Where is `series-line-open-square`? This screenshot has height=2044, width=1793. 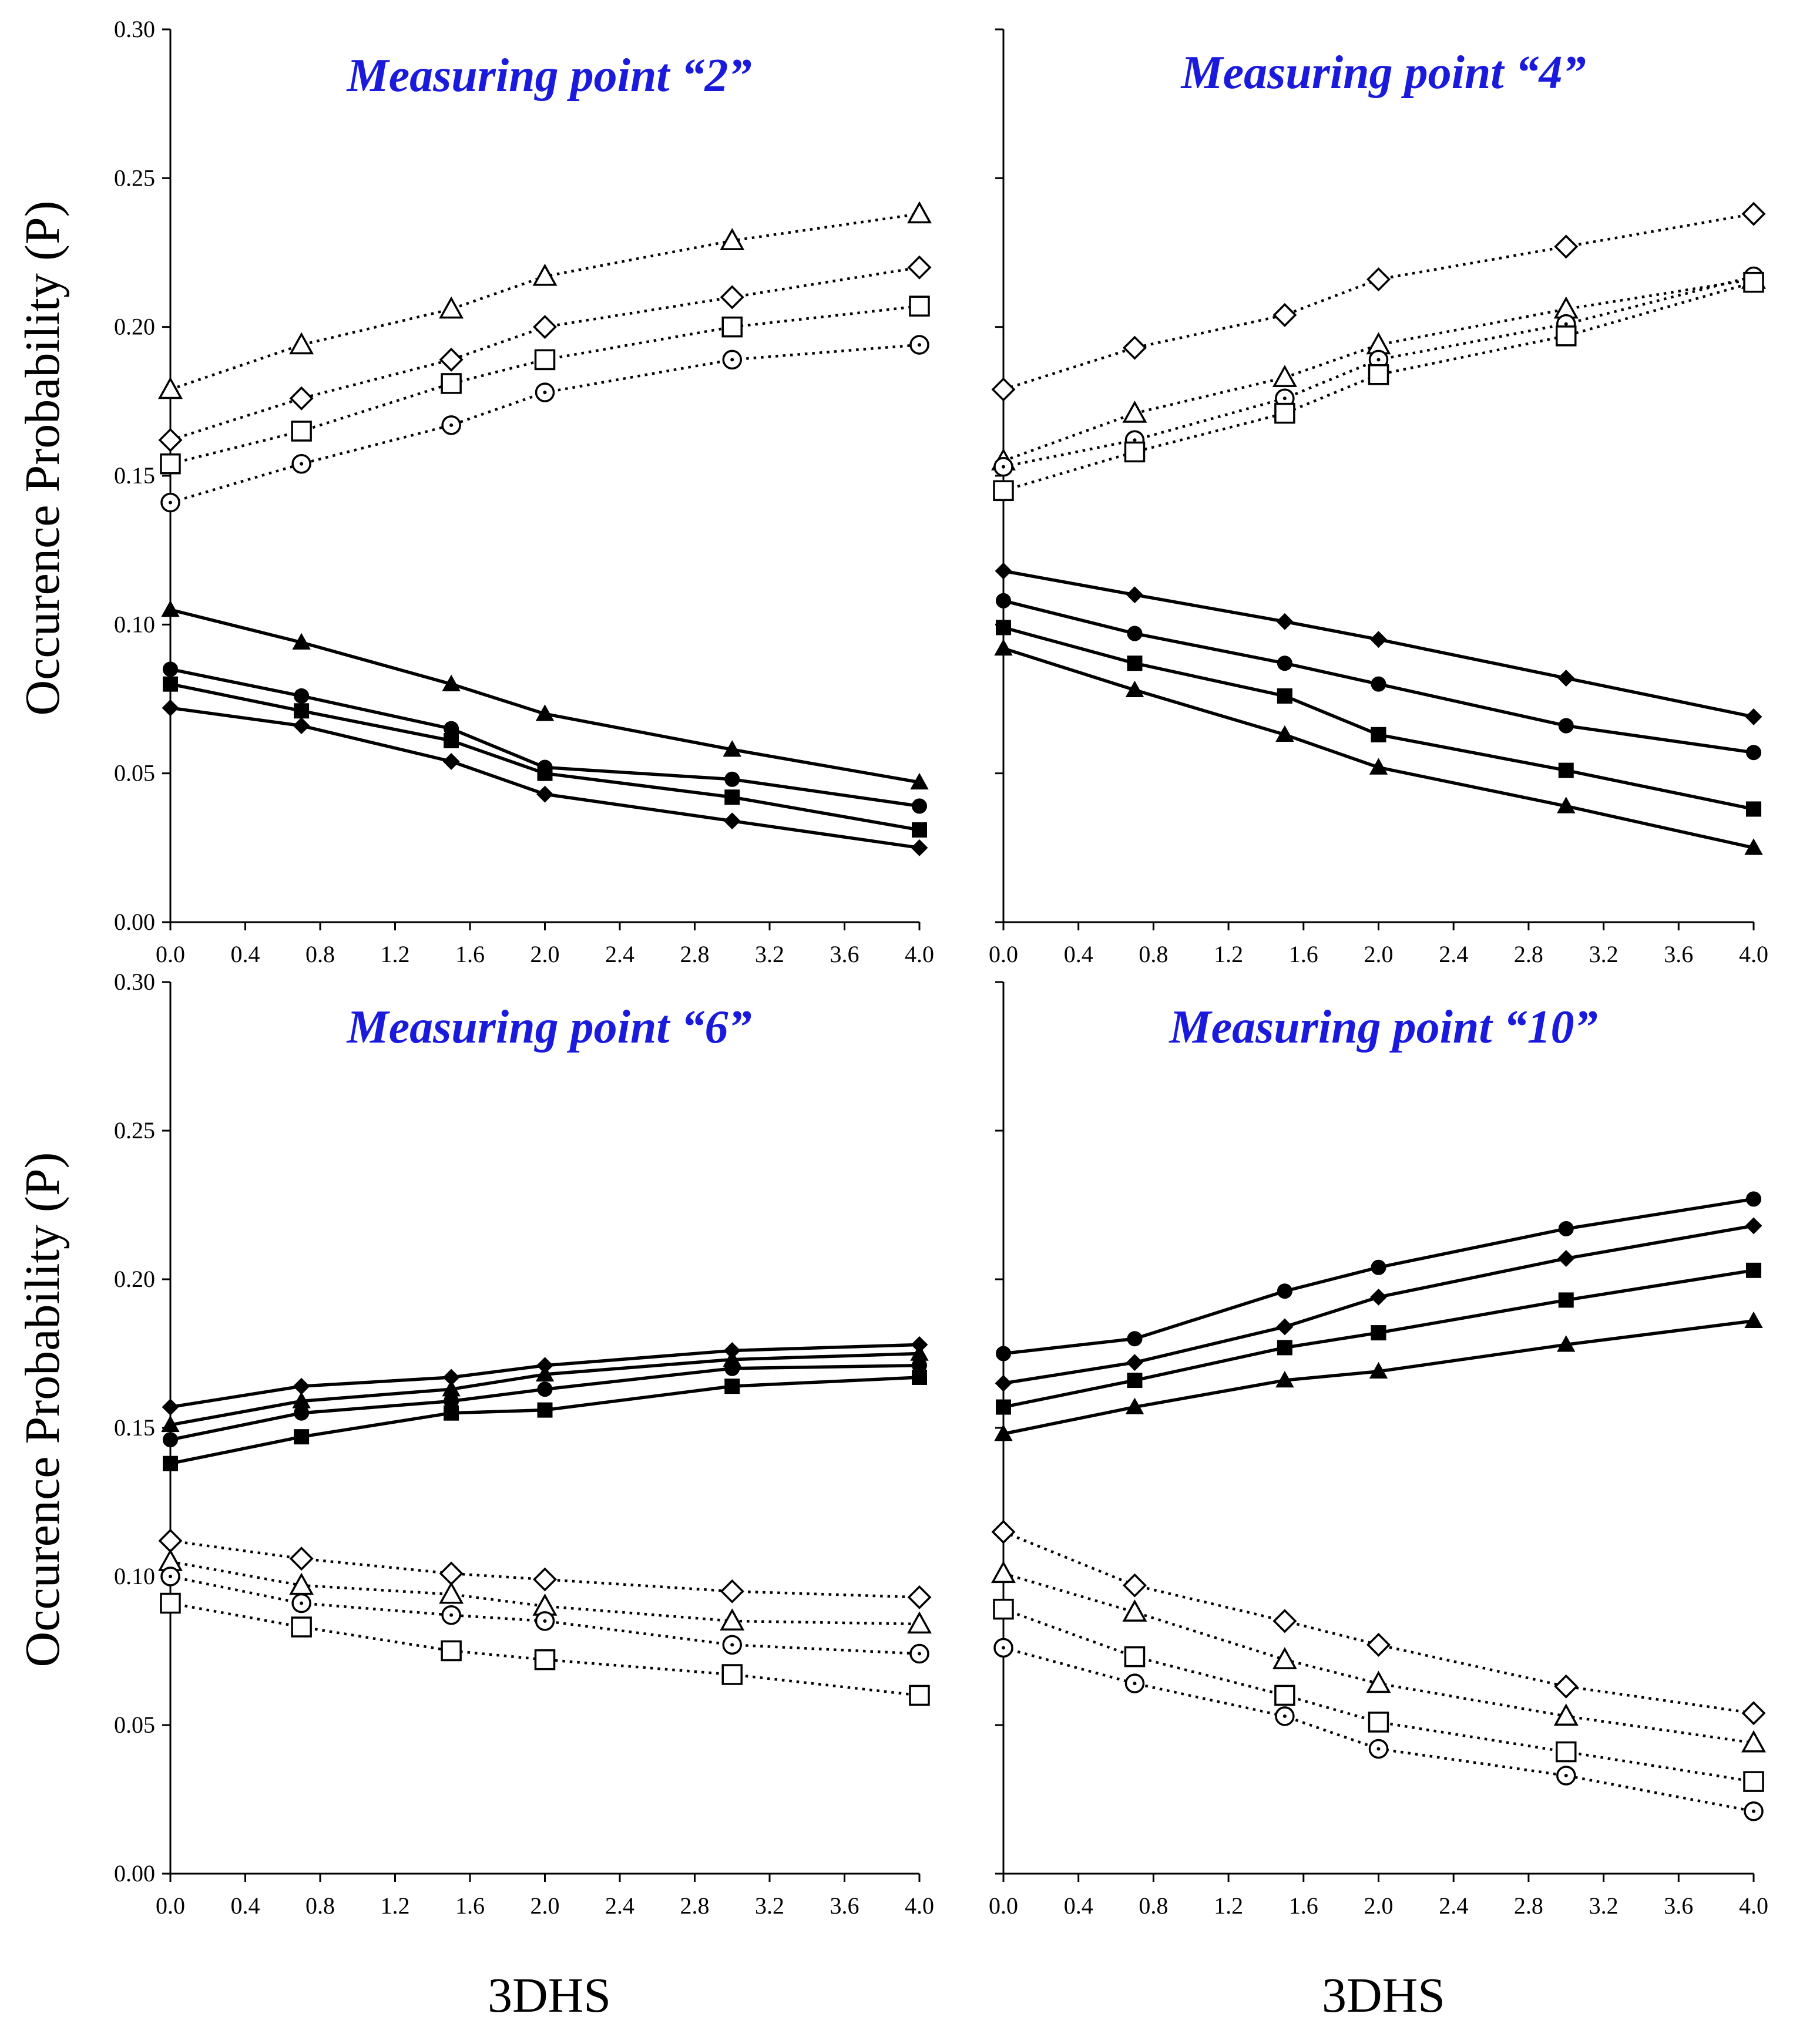 series-line-open-square is located at coordinates (545, 1649).